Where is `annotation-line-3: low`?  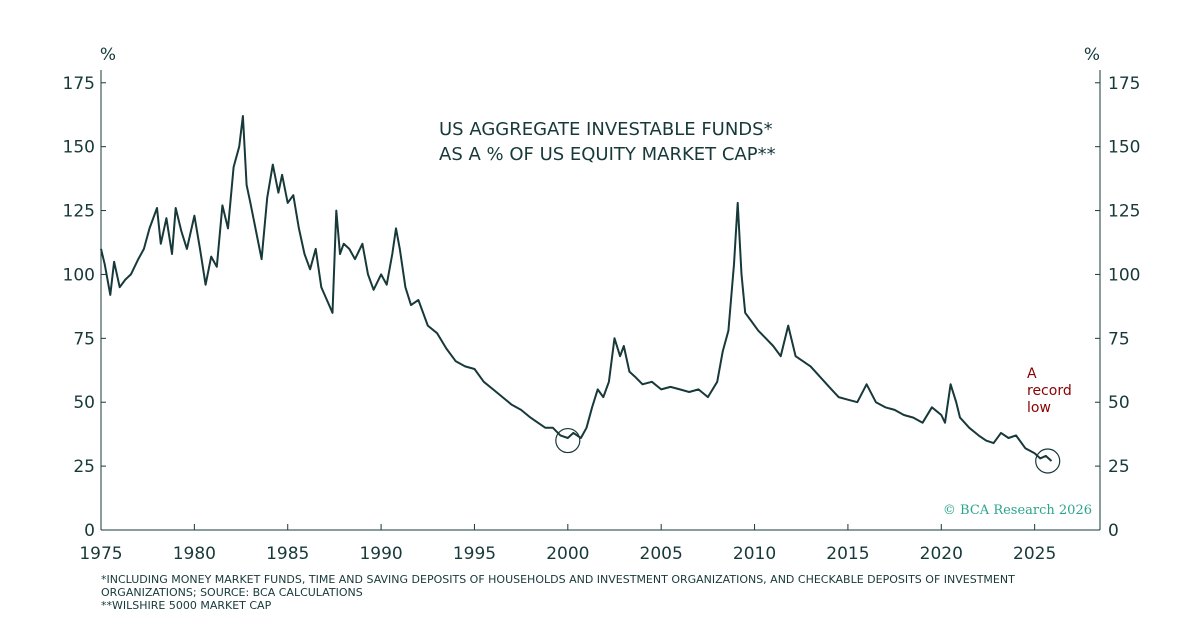 annotation-line-3: low is located at coordinates (1039, 408).